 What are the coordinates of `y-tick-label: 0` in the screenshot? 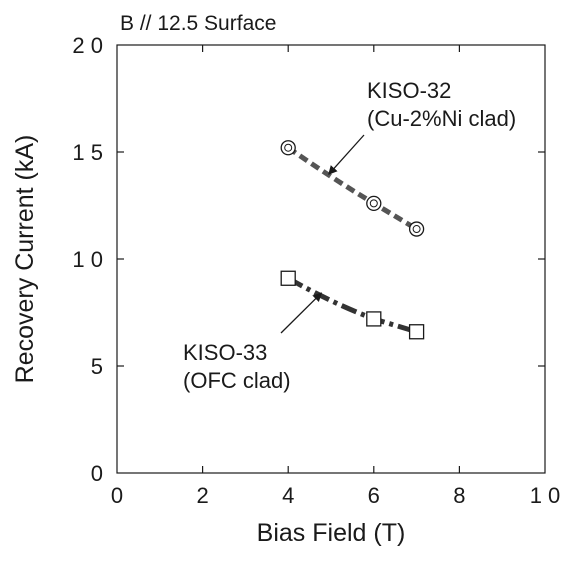 It's located at (97, 473).